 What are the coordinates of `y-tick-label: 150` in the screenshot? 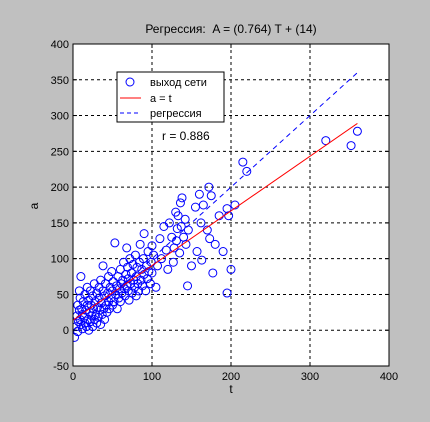 It's located at (60, 224).